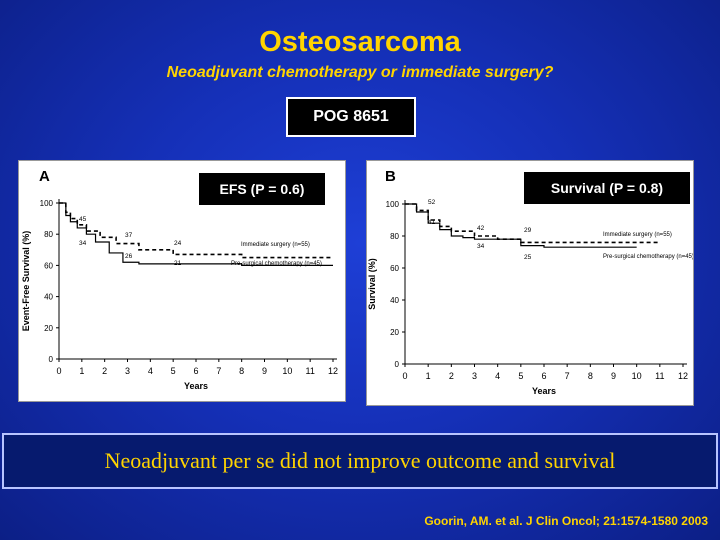 The width and height of the screenshot is (720, 540). What do you see at coordinates (351, 117) in the screenshot?
I see `trial-label: POG 8651` at bounding box center [351, 117].